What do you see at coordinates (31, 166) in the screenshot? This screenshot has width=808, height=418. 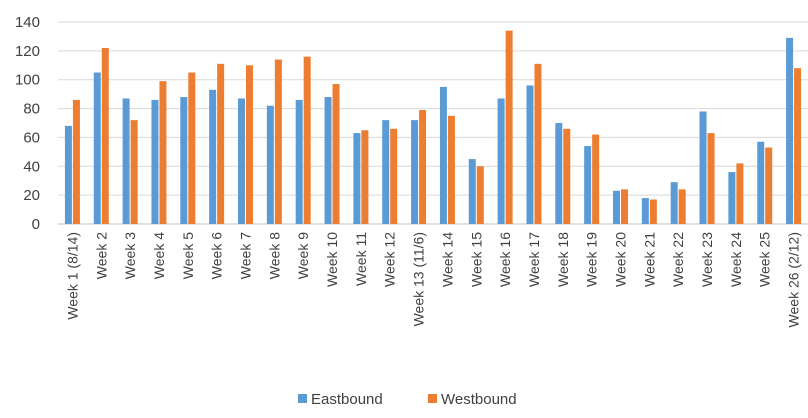 I see `y-tick-label: 40` at bounding box center [31, 166].